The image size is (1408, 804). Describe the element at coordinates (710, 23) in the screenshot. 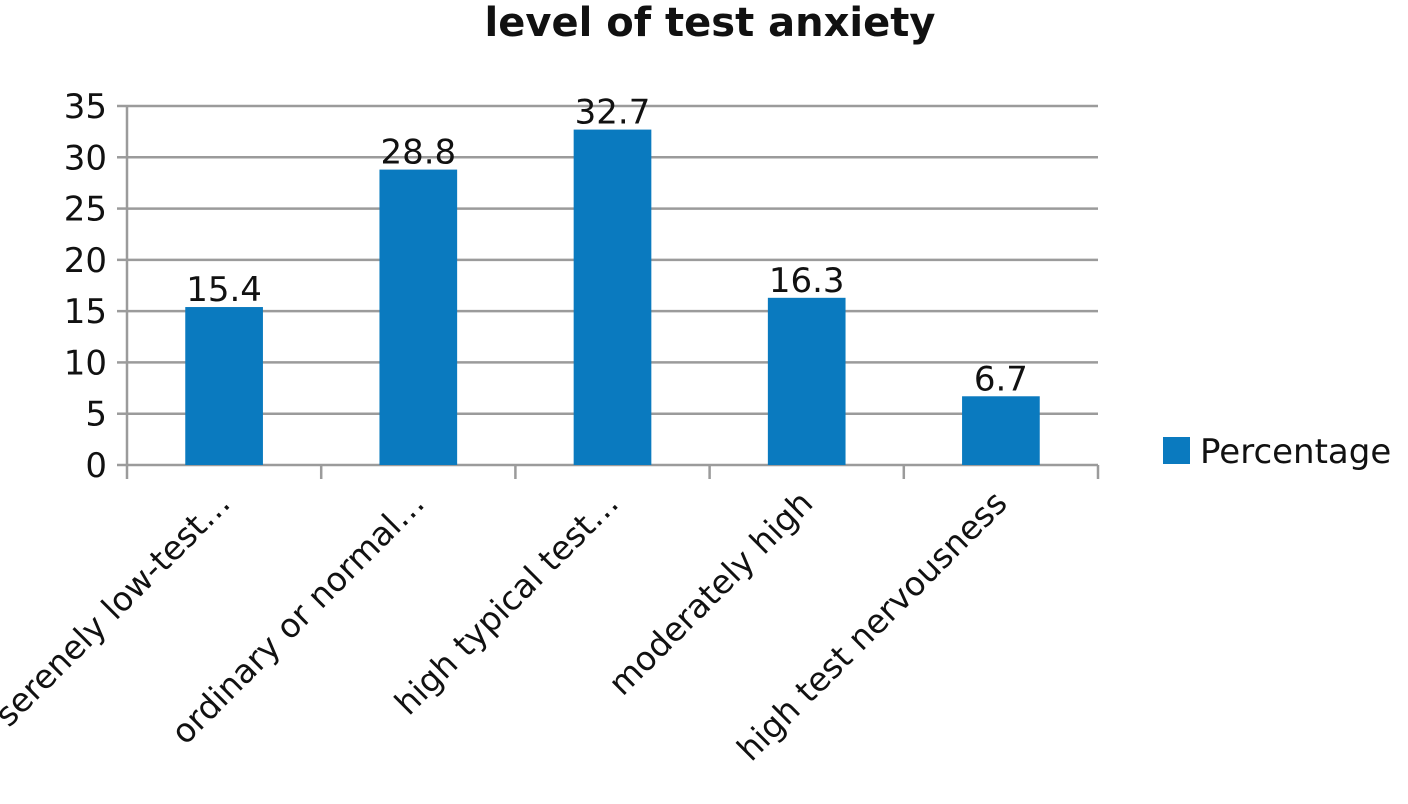

I see `chart-title: level of test anxiety` at that location.